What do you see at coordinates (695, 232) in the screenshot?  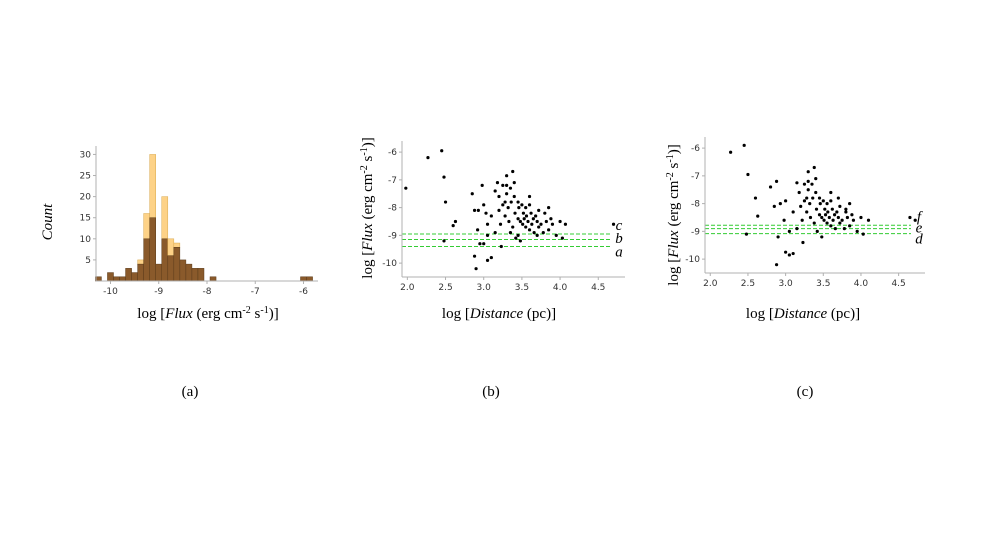 I see `y-tick-label: -9` at bounding box center [695, 232].